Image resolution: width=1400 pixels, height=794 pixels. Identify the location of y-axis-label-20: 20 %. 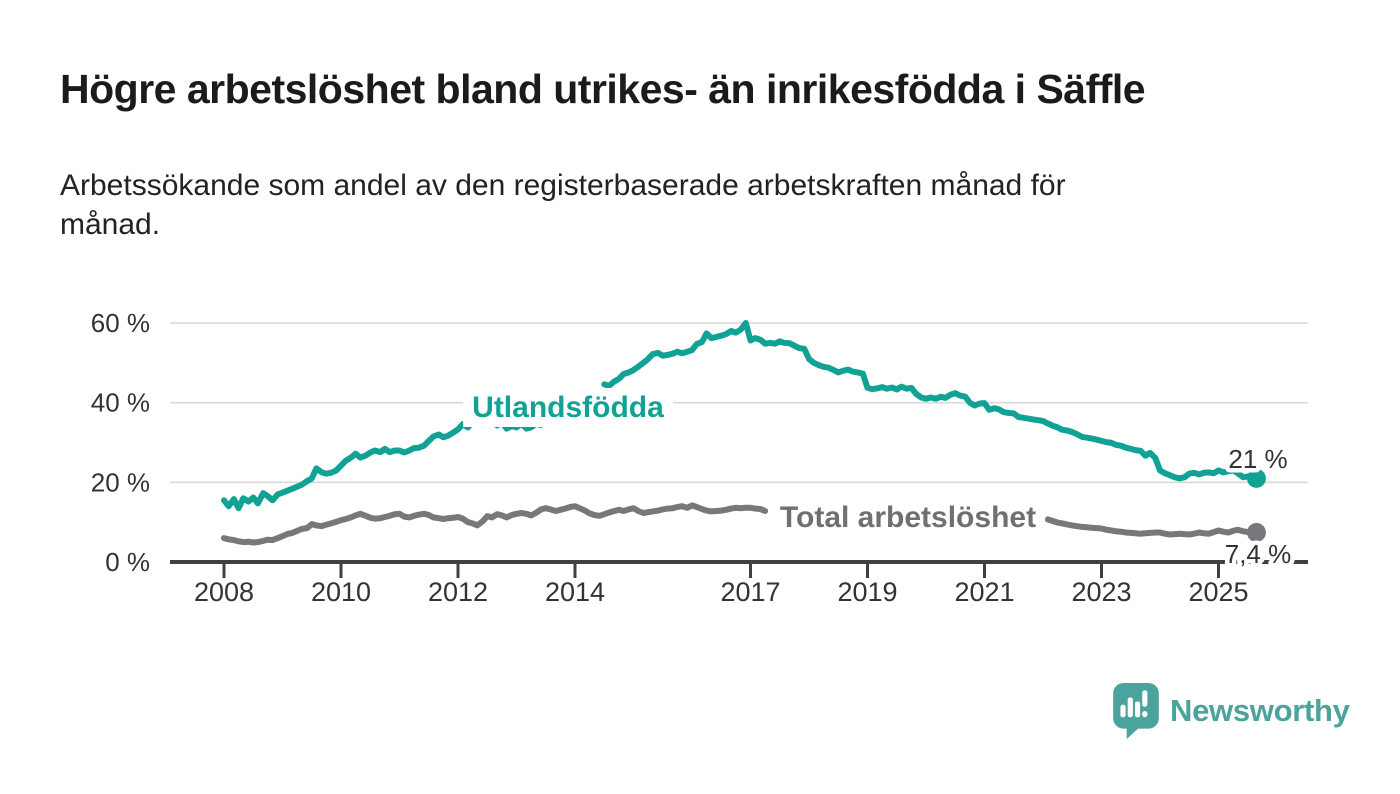
(120, 482).